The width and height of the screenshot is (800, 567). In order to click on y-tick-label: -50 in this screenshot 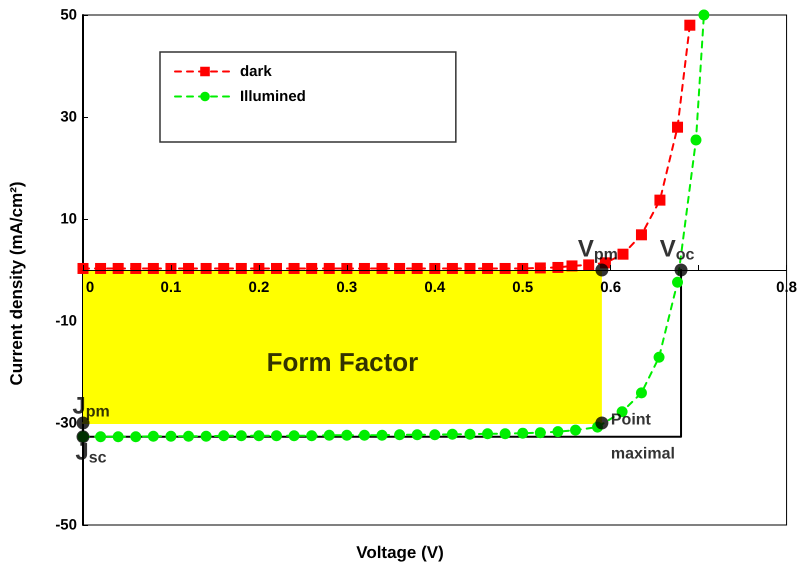, I will do `click(66, 525)`.